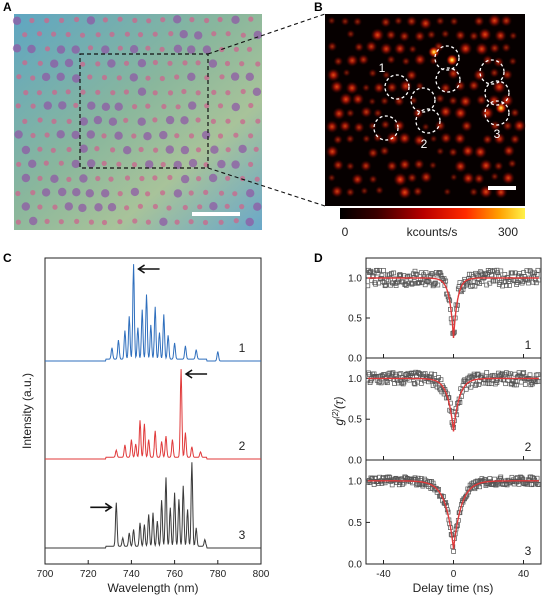 The width and height of the screenshot is (542, 596). Describe the element at coordinates (453, 588) in the screenshot. I see `g2-x-axis-label: Delay time (ns)` at that location.